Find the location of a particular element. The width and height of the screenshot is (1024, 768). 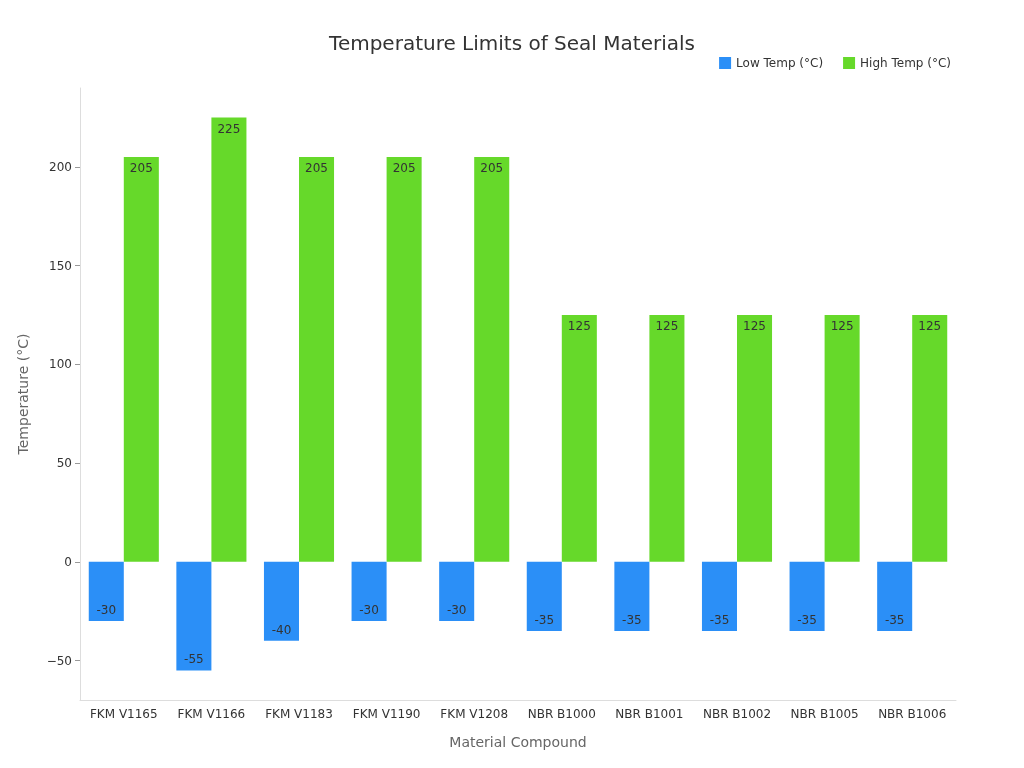

x-tick-label: NBR B1005 is located at coordinates (824, 714).